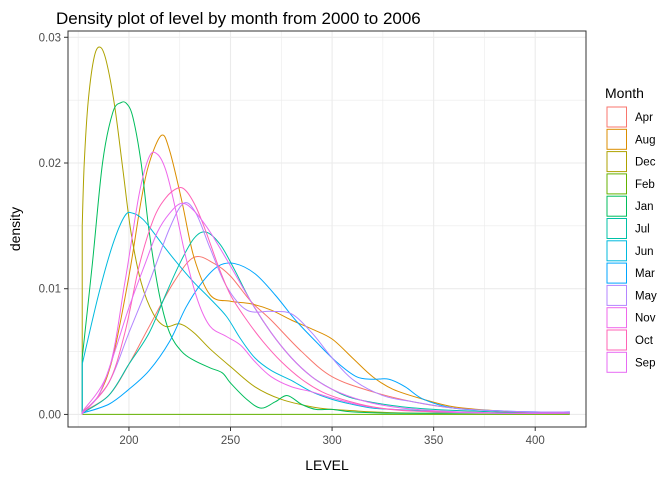 The image size is (672, 480). Describe the element at coordinates (644, 118) in the screenshot. I see `legend-label-apr: Apr` at that location.